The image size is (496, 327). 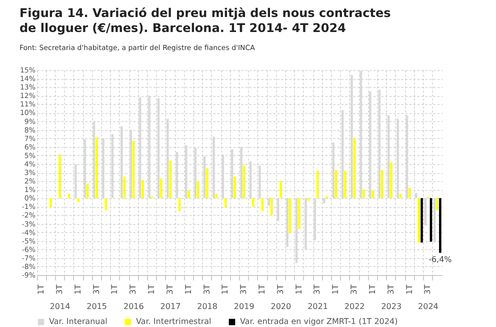 I want to click on text: 2015, so click(x=97, y=306).